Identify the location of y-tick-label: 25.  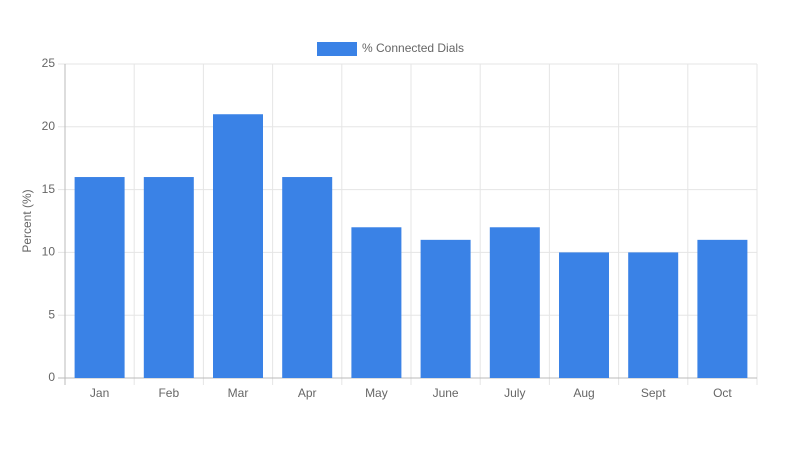
(49, 63).